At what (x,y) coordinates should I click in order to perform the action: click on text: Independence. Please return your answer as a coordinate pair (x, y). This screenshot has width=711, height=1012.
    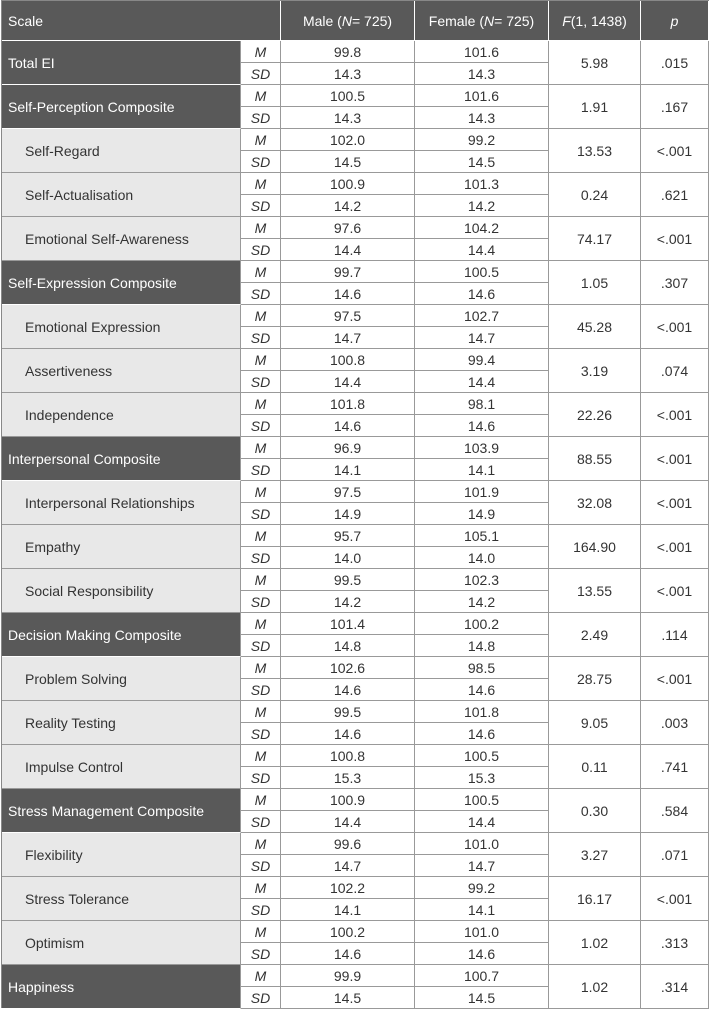
    Looking at the image, I should click on (69, 414).